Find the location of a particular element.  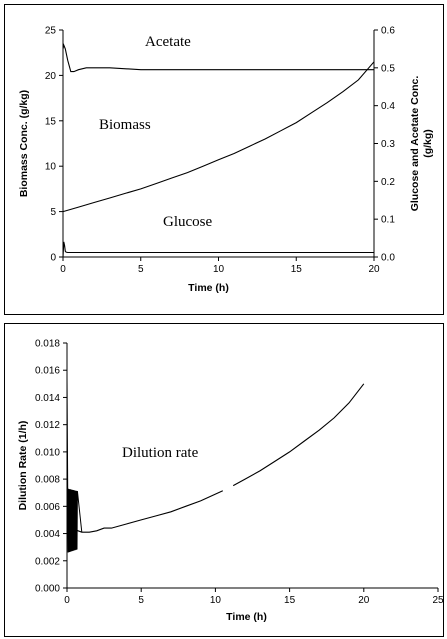

y-tick-label: 10 is located at coordinates (51, 167).